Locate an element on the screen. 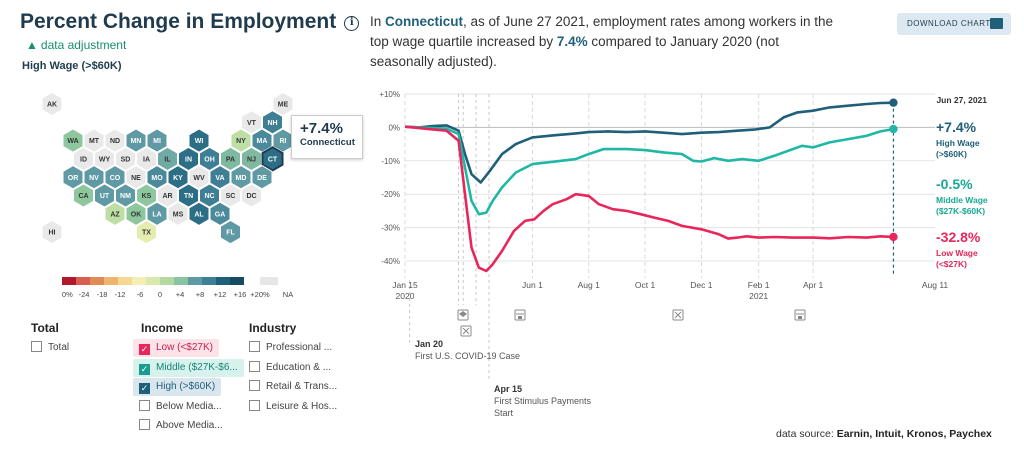  graduation-icon is located at coordinates (463, 315).